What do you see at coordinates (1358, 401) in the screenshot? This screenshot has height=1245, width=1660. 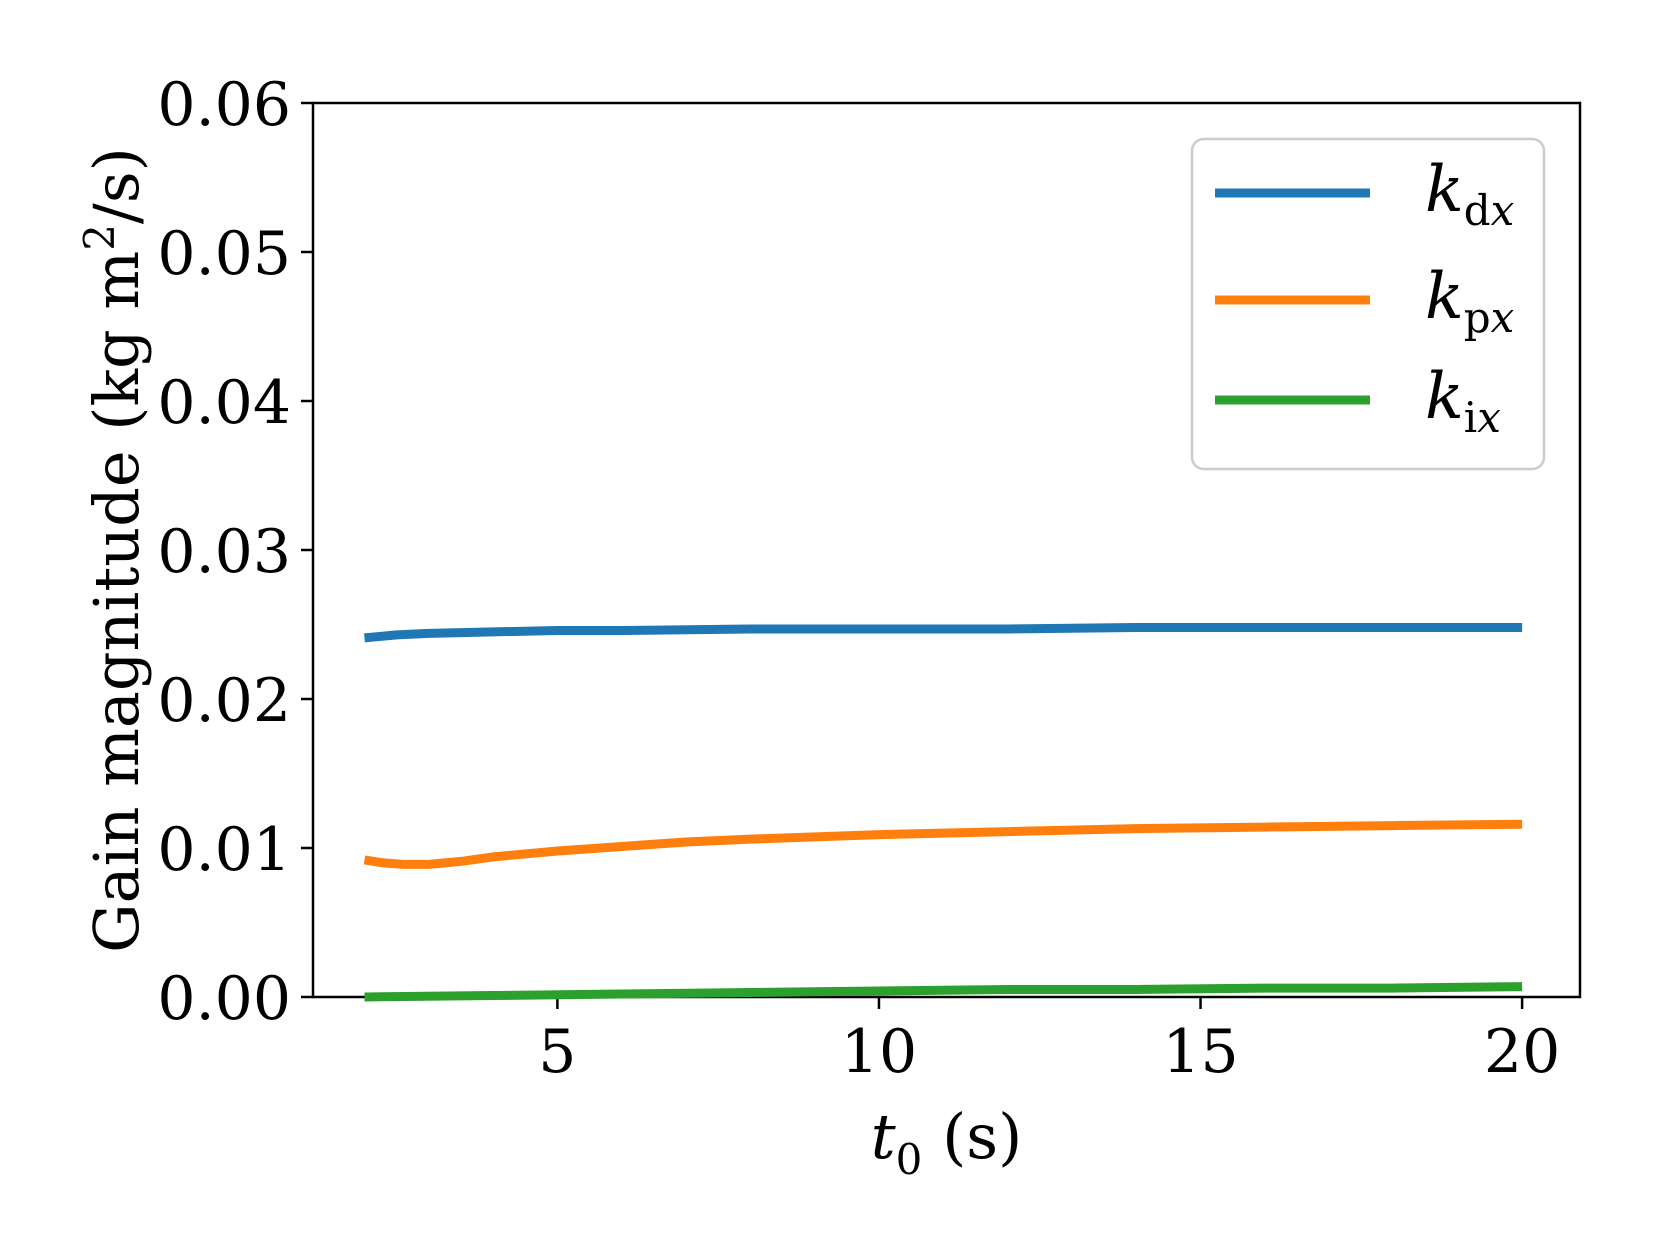 I see `legend-entry-kix: kix` at bounding box center [1358, 401].